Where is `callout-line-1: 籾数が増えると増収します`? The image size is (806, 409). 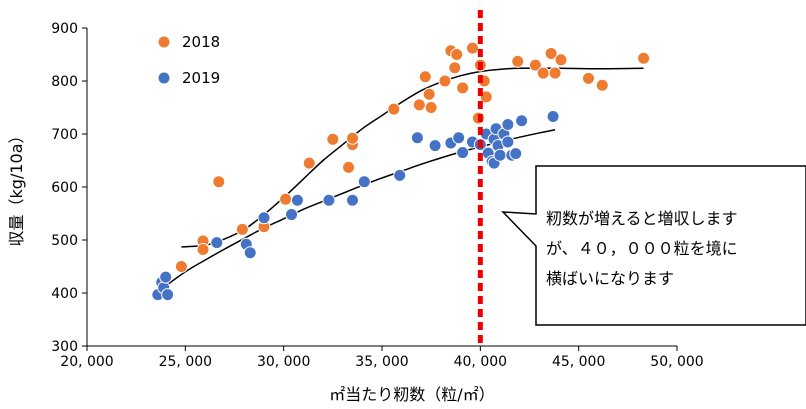
callout-line-1: 籾数が増えると増収します is located at coordinates (642, 218).